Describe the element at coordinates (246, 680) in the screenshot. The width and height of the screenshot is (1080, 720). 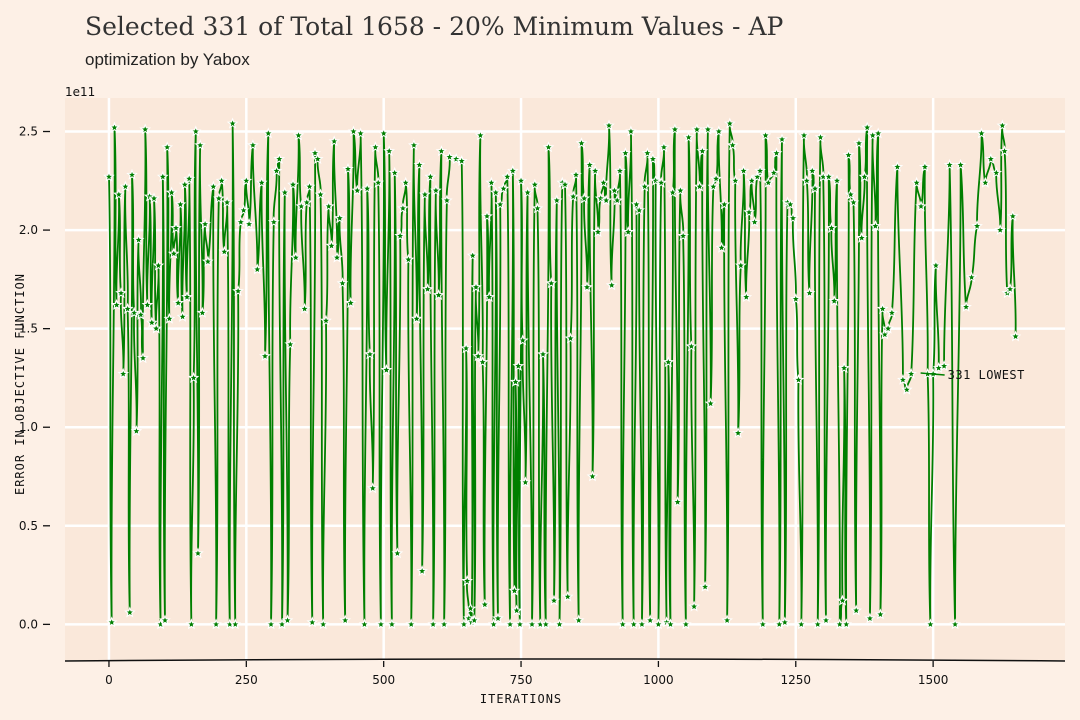
I see `x-tick-label: 250` at that location.